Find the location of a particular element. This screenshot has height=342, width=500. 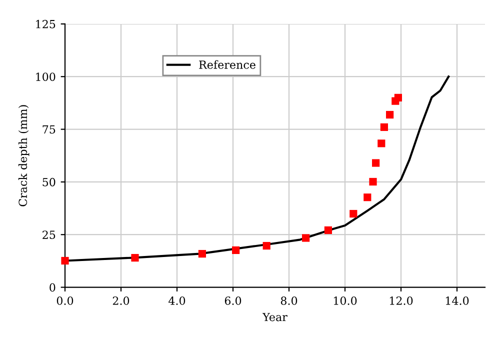

x-tick-label: 10.0 is located at coordinates (345, 300).